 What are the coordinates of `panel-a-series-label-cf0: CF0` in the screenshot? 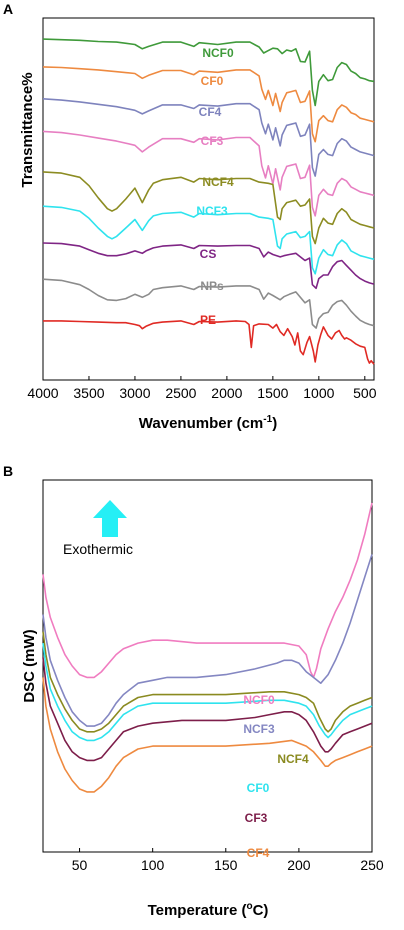 It's located at (212, 81).